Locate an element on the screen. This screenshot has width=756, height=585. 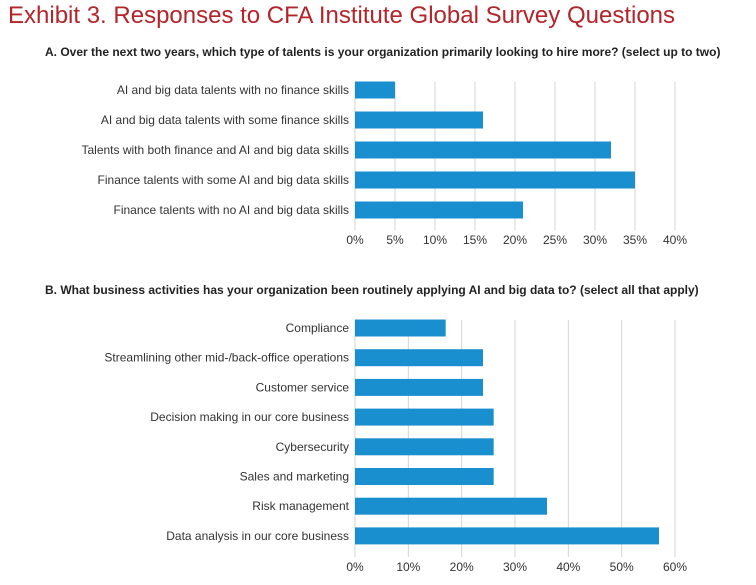
category-label: Data analysis in our core business is located at coordinates (257, 536).